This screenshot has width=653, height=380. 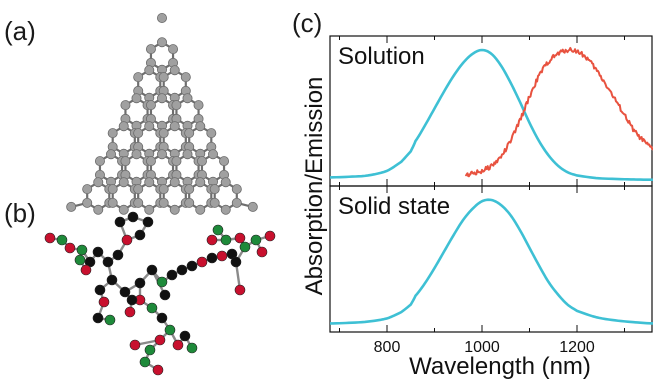 What do you see at coordinates (500, 366) in the screenshot?
I see `x-axis-title: Wavelength (nm)` at bounding box center [500, 366].